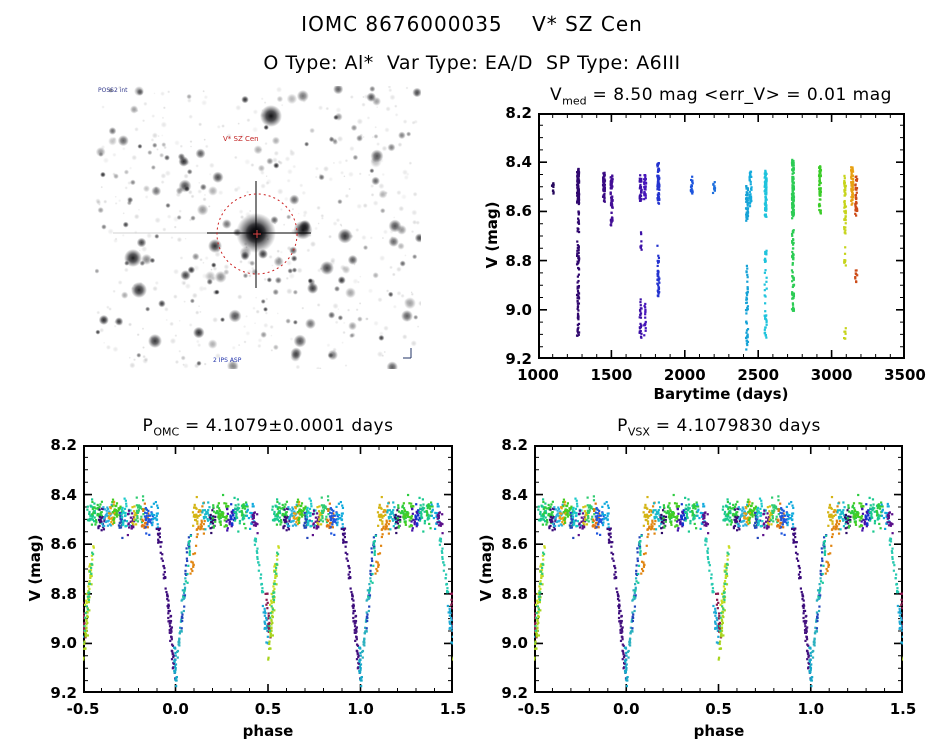 The width and height of the screenshot is (944, 747). Describe the element at coordinates (684, 375) in the screenshot. I see `x-tick-label: 2000` at that location.